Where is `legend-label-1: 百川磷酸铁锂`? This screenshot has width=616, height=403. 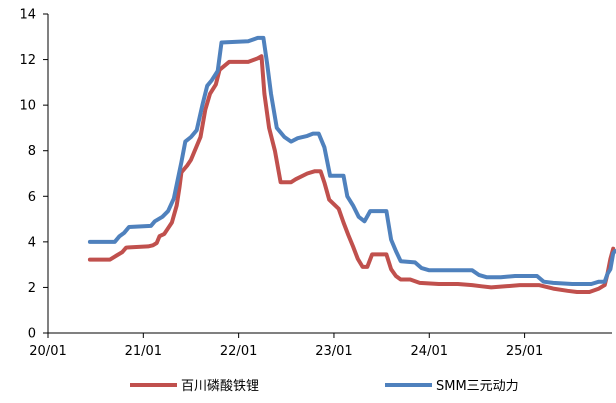
legend-label-1: 百川磷酸铁锂 is located at coordinates (220, 386).